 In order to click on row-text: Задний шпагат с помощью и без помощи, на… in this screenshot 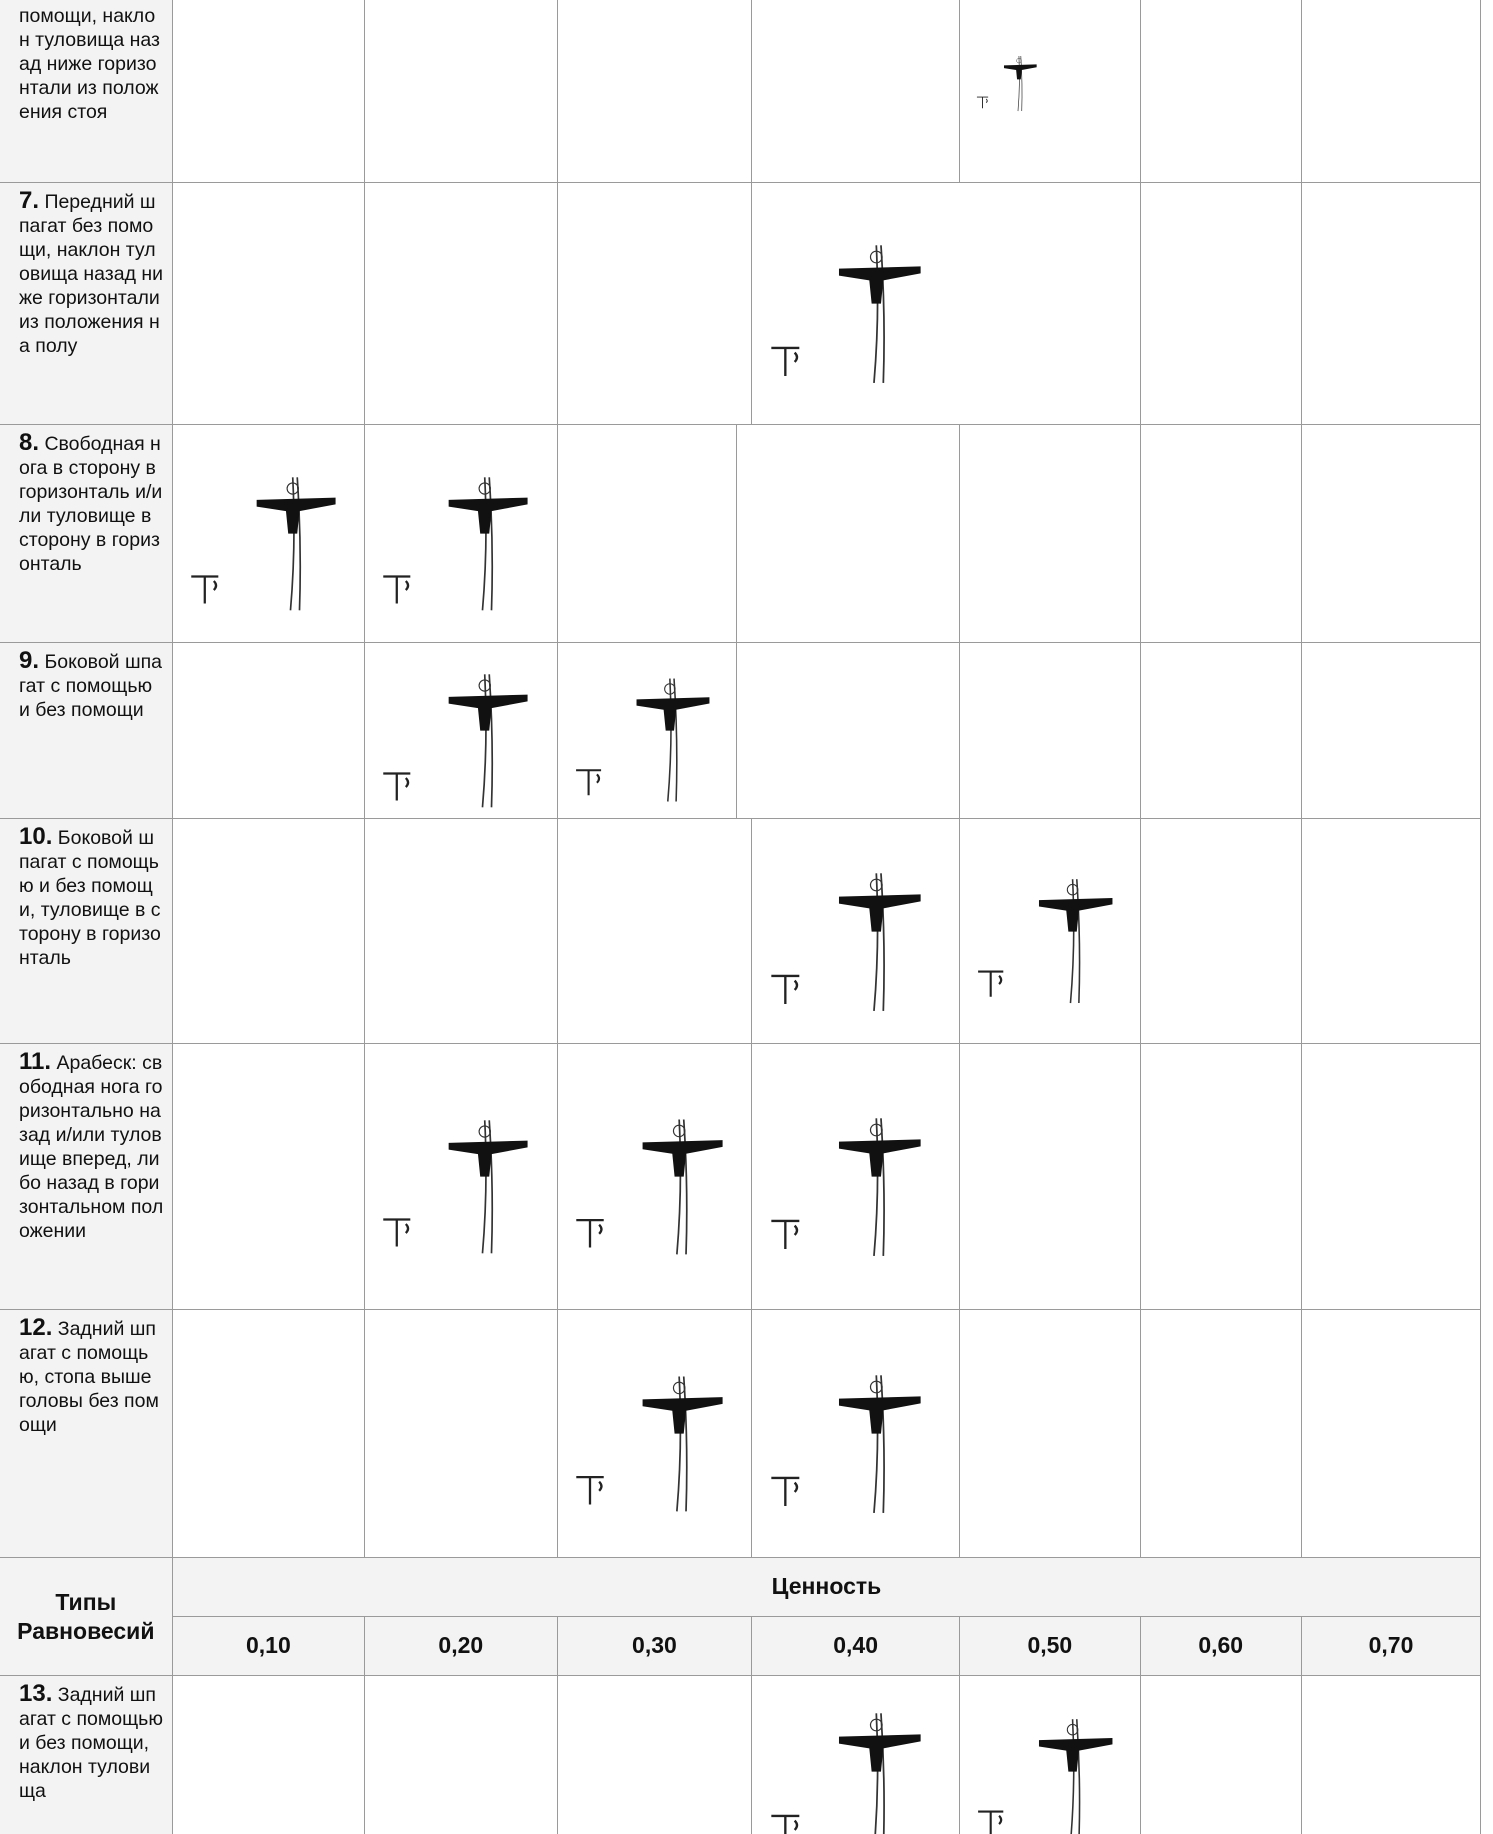, I will do `click(91, 1743)`.